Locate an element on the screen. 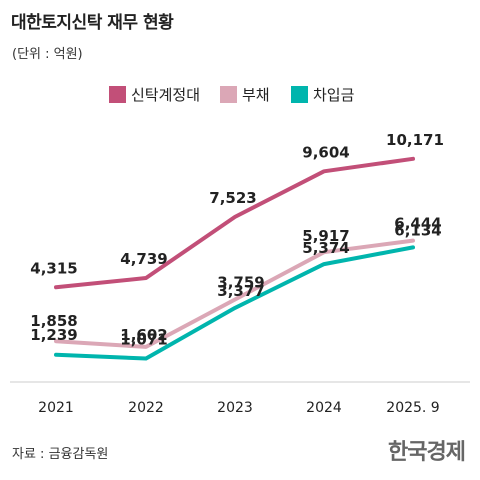  data-label-trust-account: 4,739 is located at coordinates (143, 259).